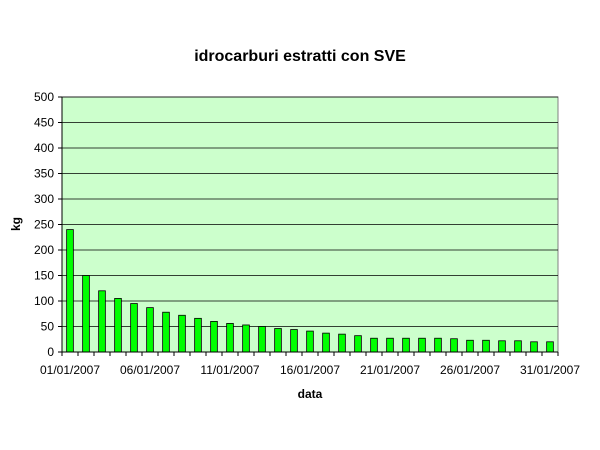  Describe the element at coordinates (44, 174) in the screenshot. I see `y-tick-label: 350` at that location.